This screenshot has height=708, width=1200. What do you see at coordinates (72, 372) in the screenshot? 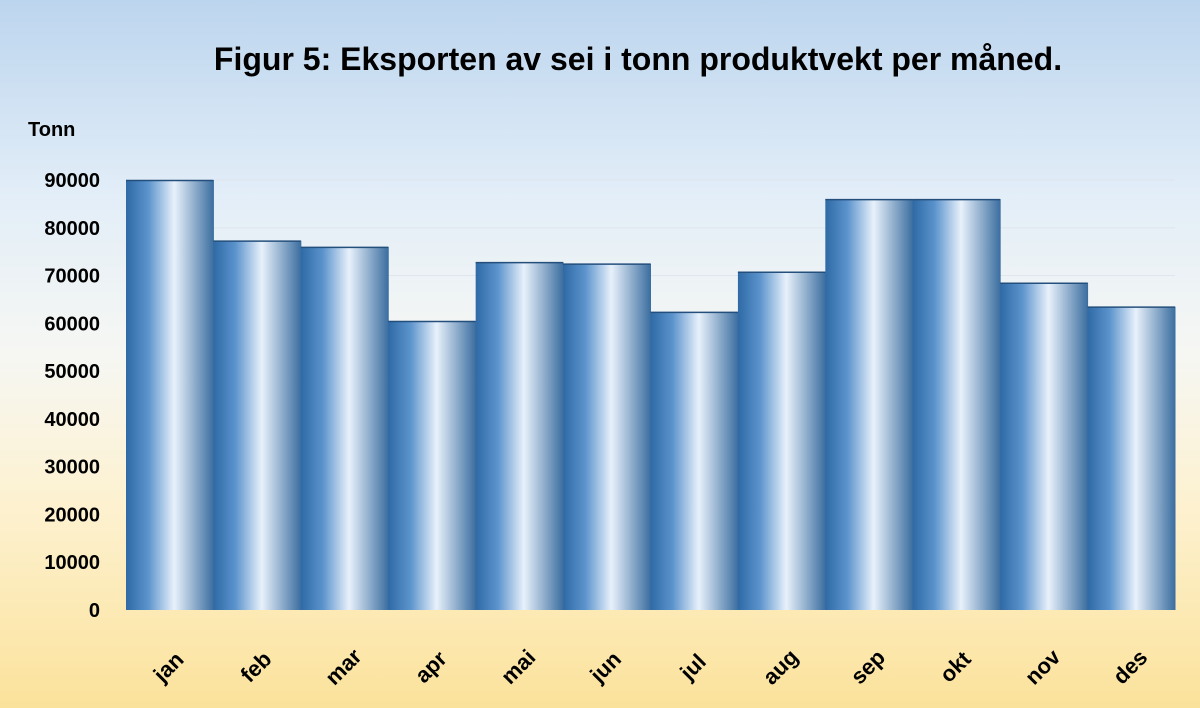
I see `y-tick-label: 50000` at bounding box center [72, 372].